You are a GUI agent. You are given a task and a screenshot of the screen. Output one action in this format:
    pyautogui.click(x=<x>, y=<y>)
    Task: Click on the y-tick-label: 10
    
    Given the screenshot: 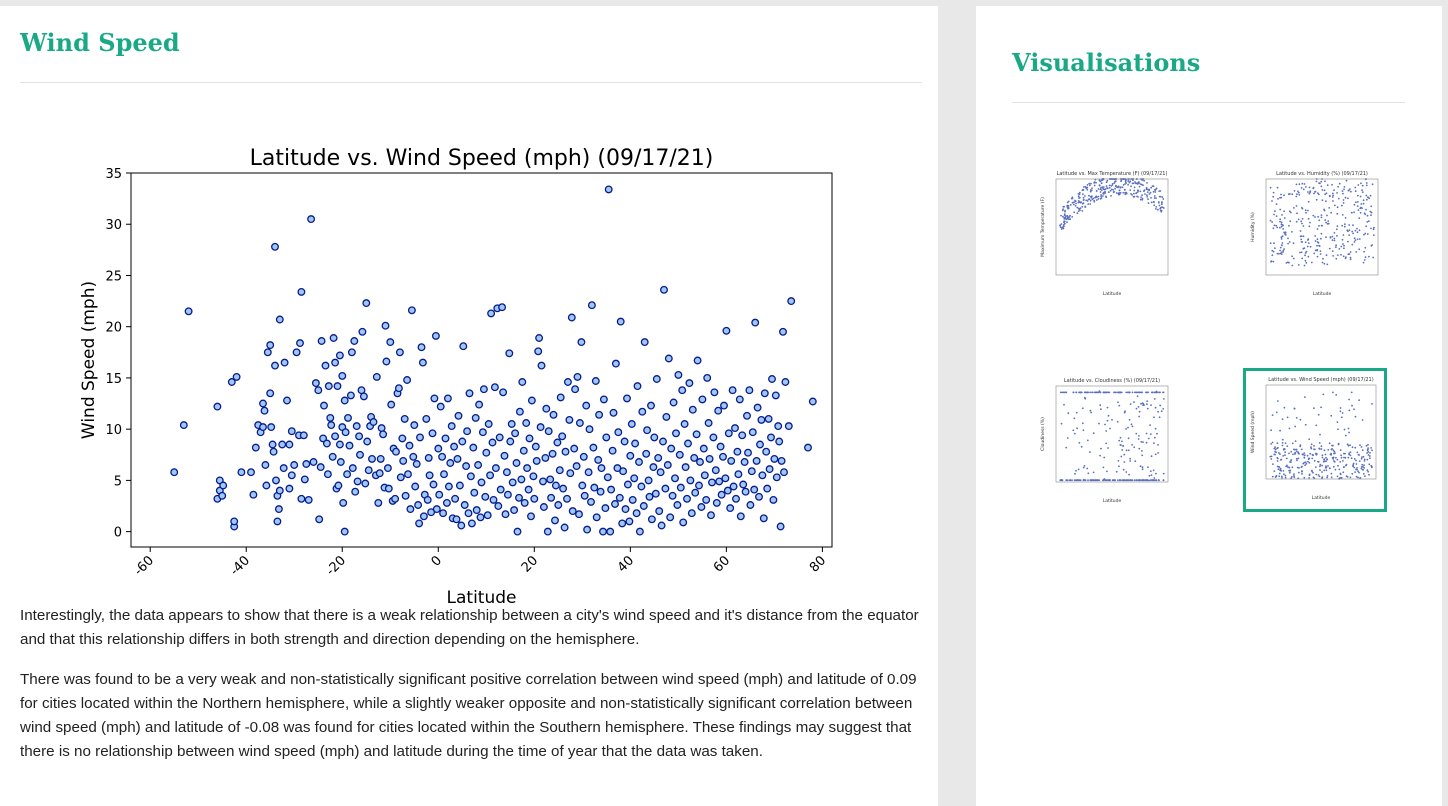 What is the action you would take?
    pyautogui.click(x=113, y=430)
    